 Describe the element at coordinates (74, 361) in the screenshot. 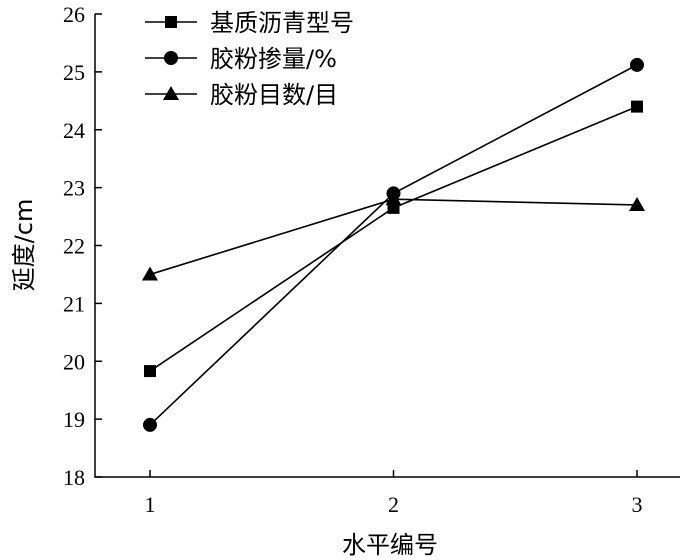

I see `y-tick-label: 20` at that location.